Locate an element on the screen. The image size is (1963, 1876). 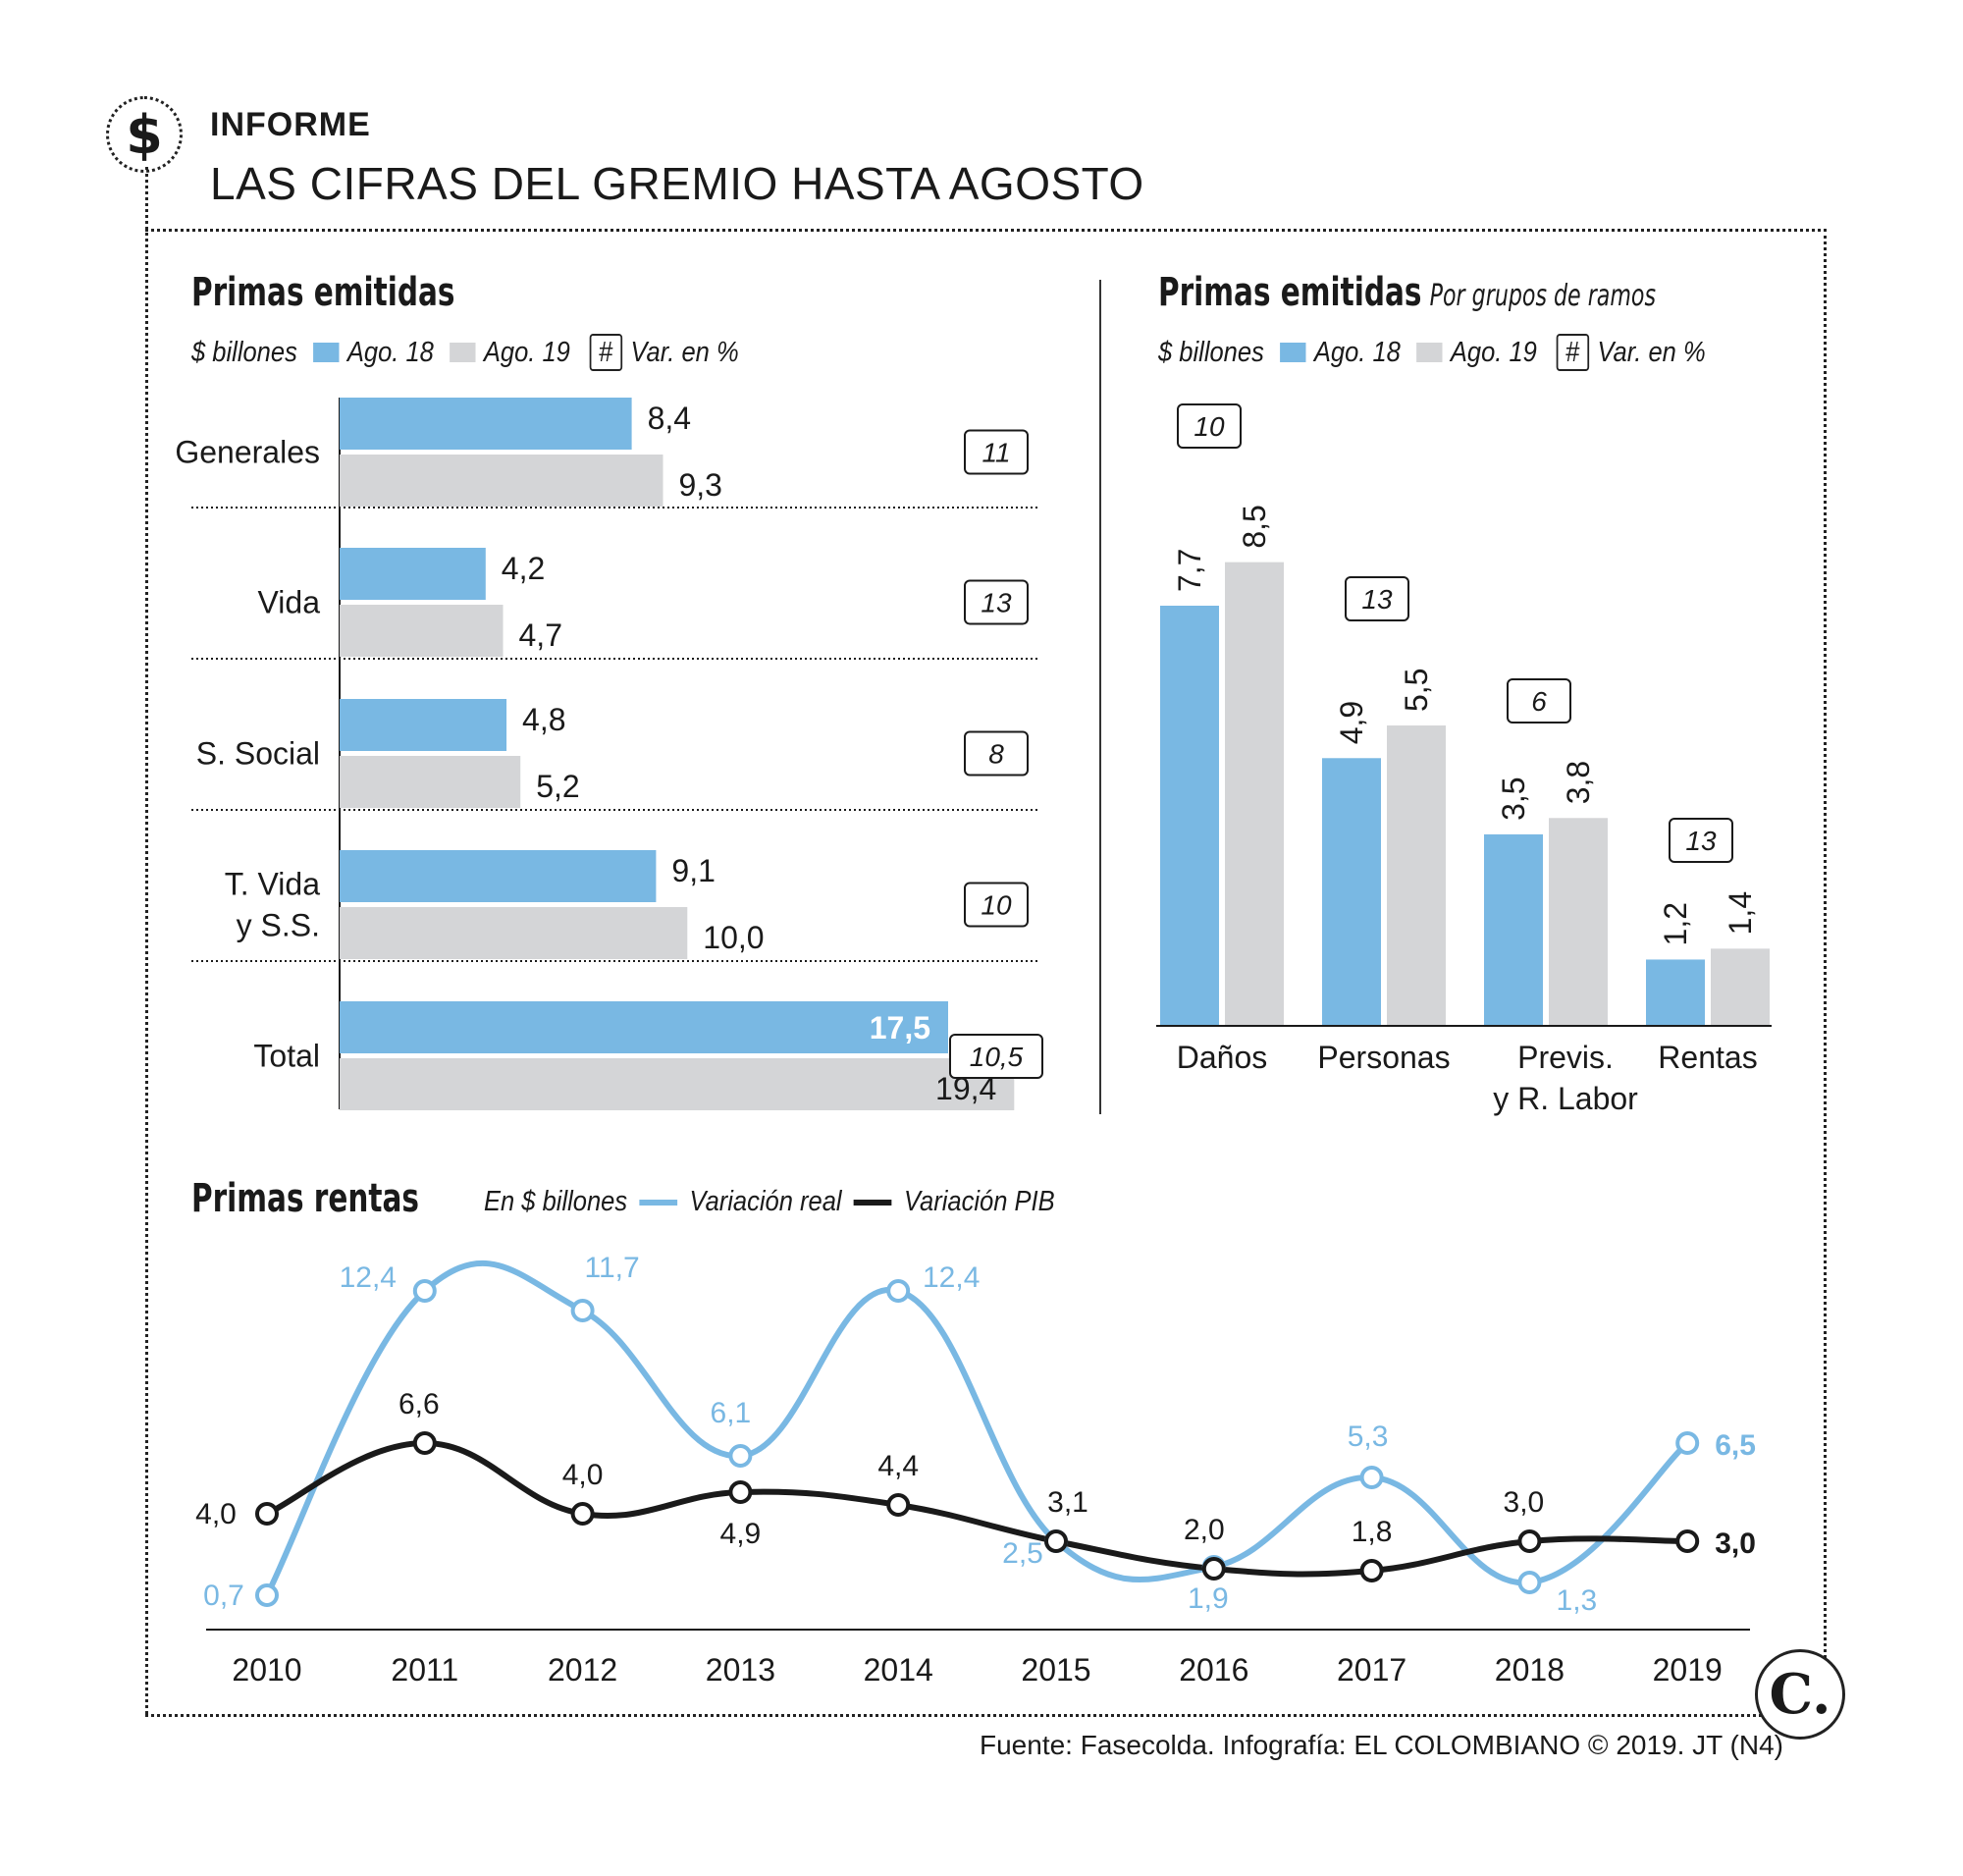
hbar-category-label: y S.S. is located at coordinates (279, 926).